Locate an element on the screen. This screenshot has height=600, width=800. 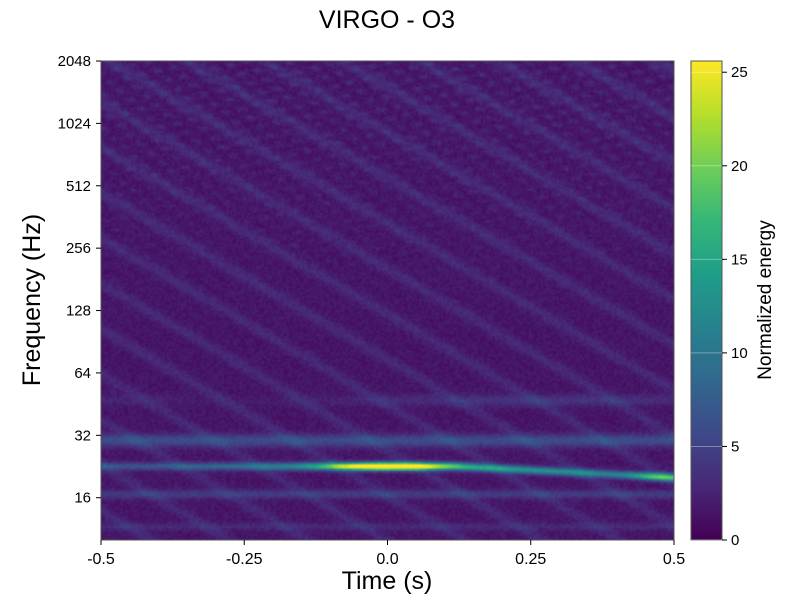
y-tick-label: 32 is located at coordinates (82, 435).